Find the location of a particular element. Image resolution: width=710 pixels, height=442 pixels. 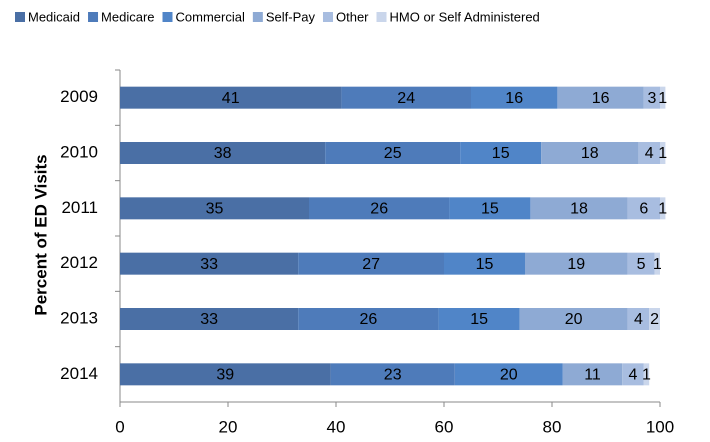

data-label: 25 is located at coordinates (393, 153).